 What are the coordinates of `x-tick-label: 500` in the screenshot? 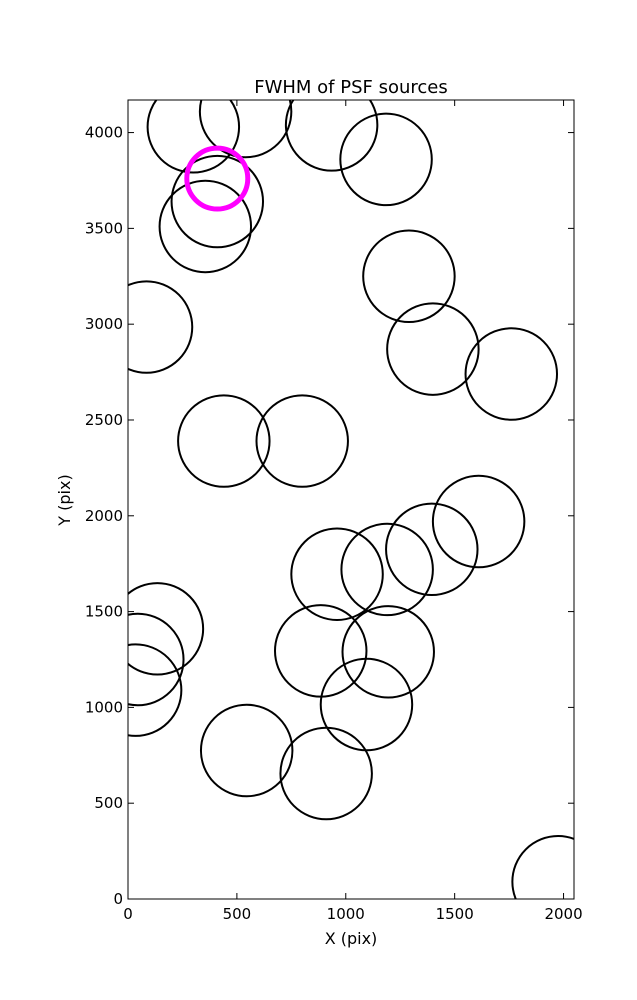 It's located at (237, 914).